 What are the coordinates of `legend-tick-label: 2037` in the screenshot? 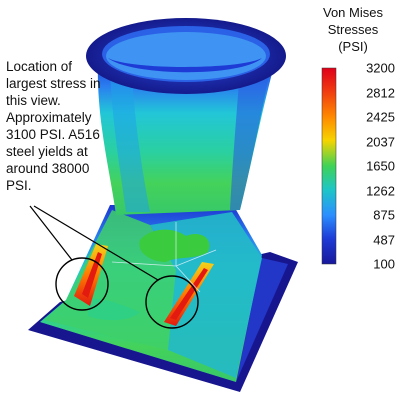 It's located at (380, 141).